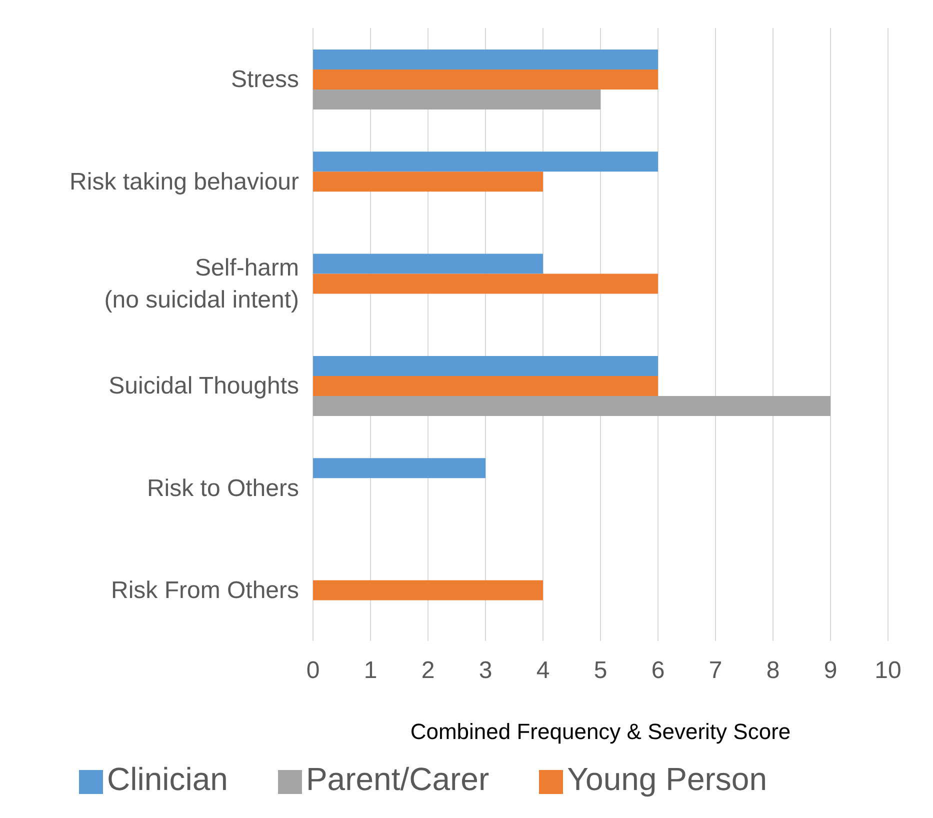 The image size is (933, 818). Describe the element at coordinates (222, 488) in the screenshot. I see `y-tick-label: Risk to Others` at that location.